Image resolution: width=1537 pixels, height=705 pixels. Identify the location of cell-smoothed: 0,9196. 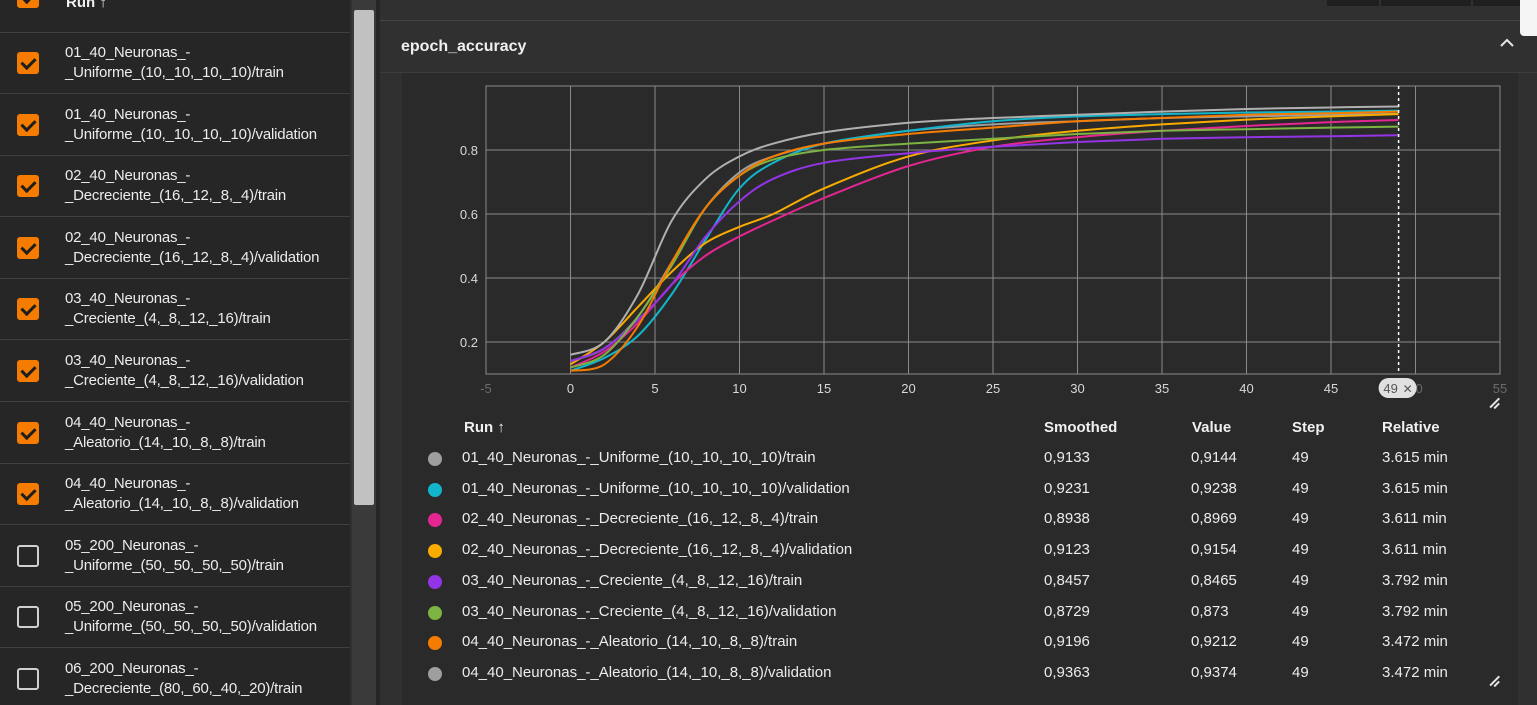
(1067, 642).